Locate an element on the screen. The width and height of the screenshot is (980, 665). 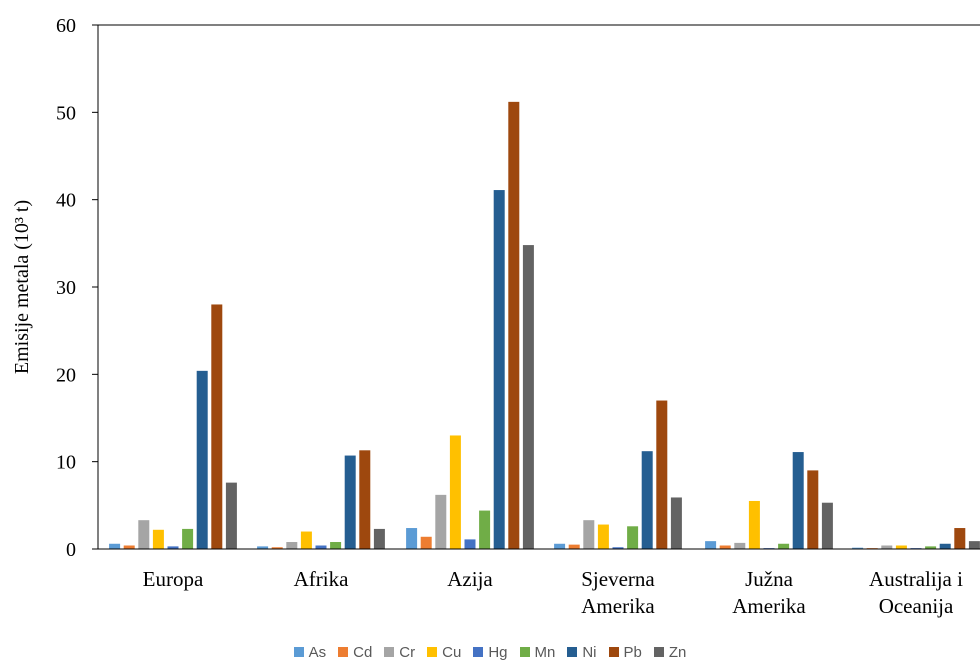
legend-item: Pb is located at coordinates (625, 652).